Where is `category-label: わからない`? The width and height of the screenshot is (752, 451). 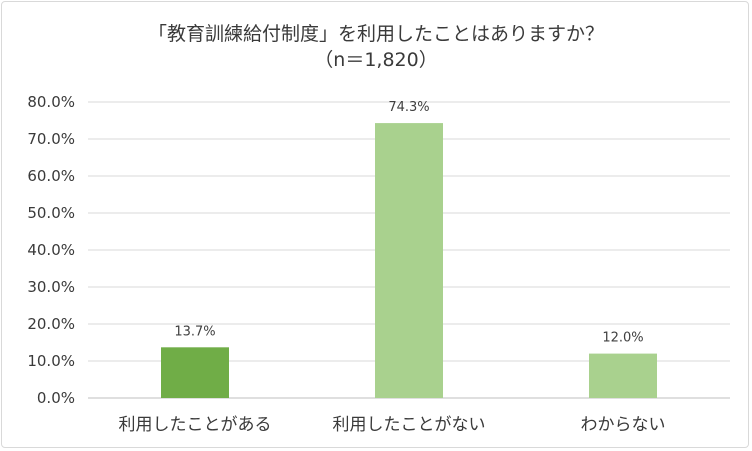 category-label: わからない is located at coordinates (623, 425).